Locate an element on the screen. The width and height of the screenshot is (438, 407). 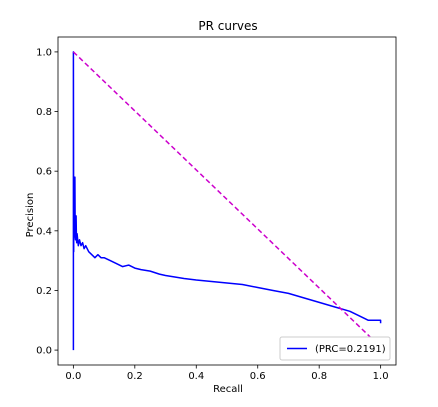
x-tick-label: 1.0 is located at coordinates (381, 376).